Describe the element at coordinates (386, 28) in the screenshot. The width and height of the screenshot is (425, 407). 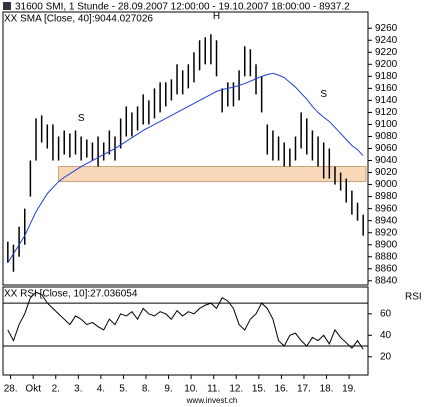
I see `y-tick-label: 9260` at that location.